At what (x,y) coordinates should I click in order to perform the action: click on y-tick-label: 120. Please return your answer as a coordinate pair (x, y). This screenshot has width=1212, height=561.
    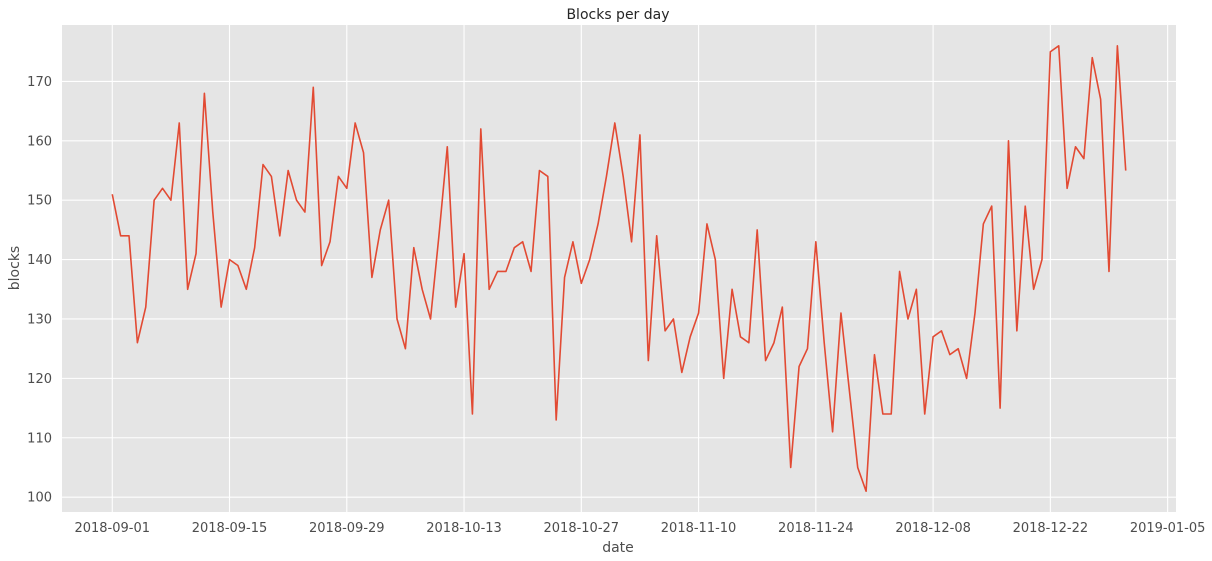
    Looking at the image, I should click on (39, 379).